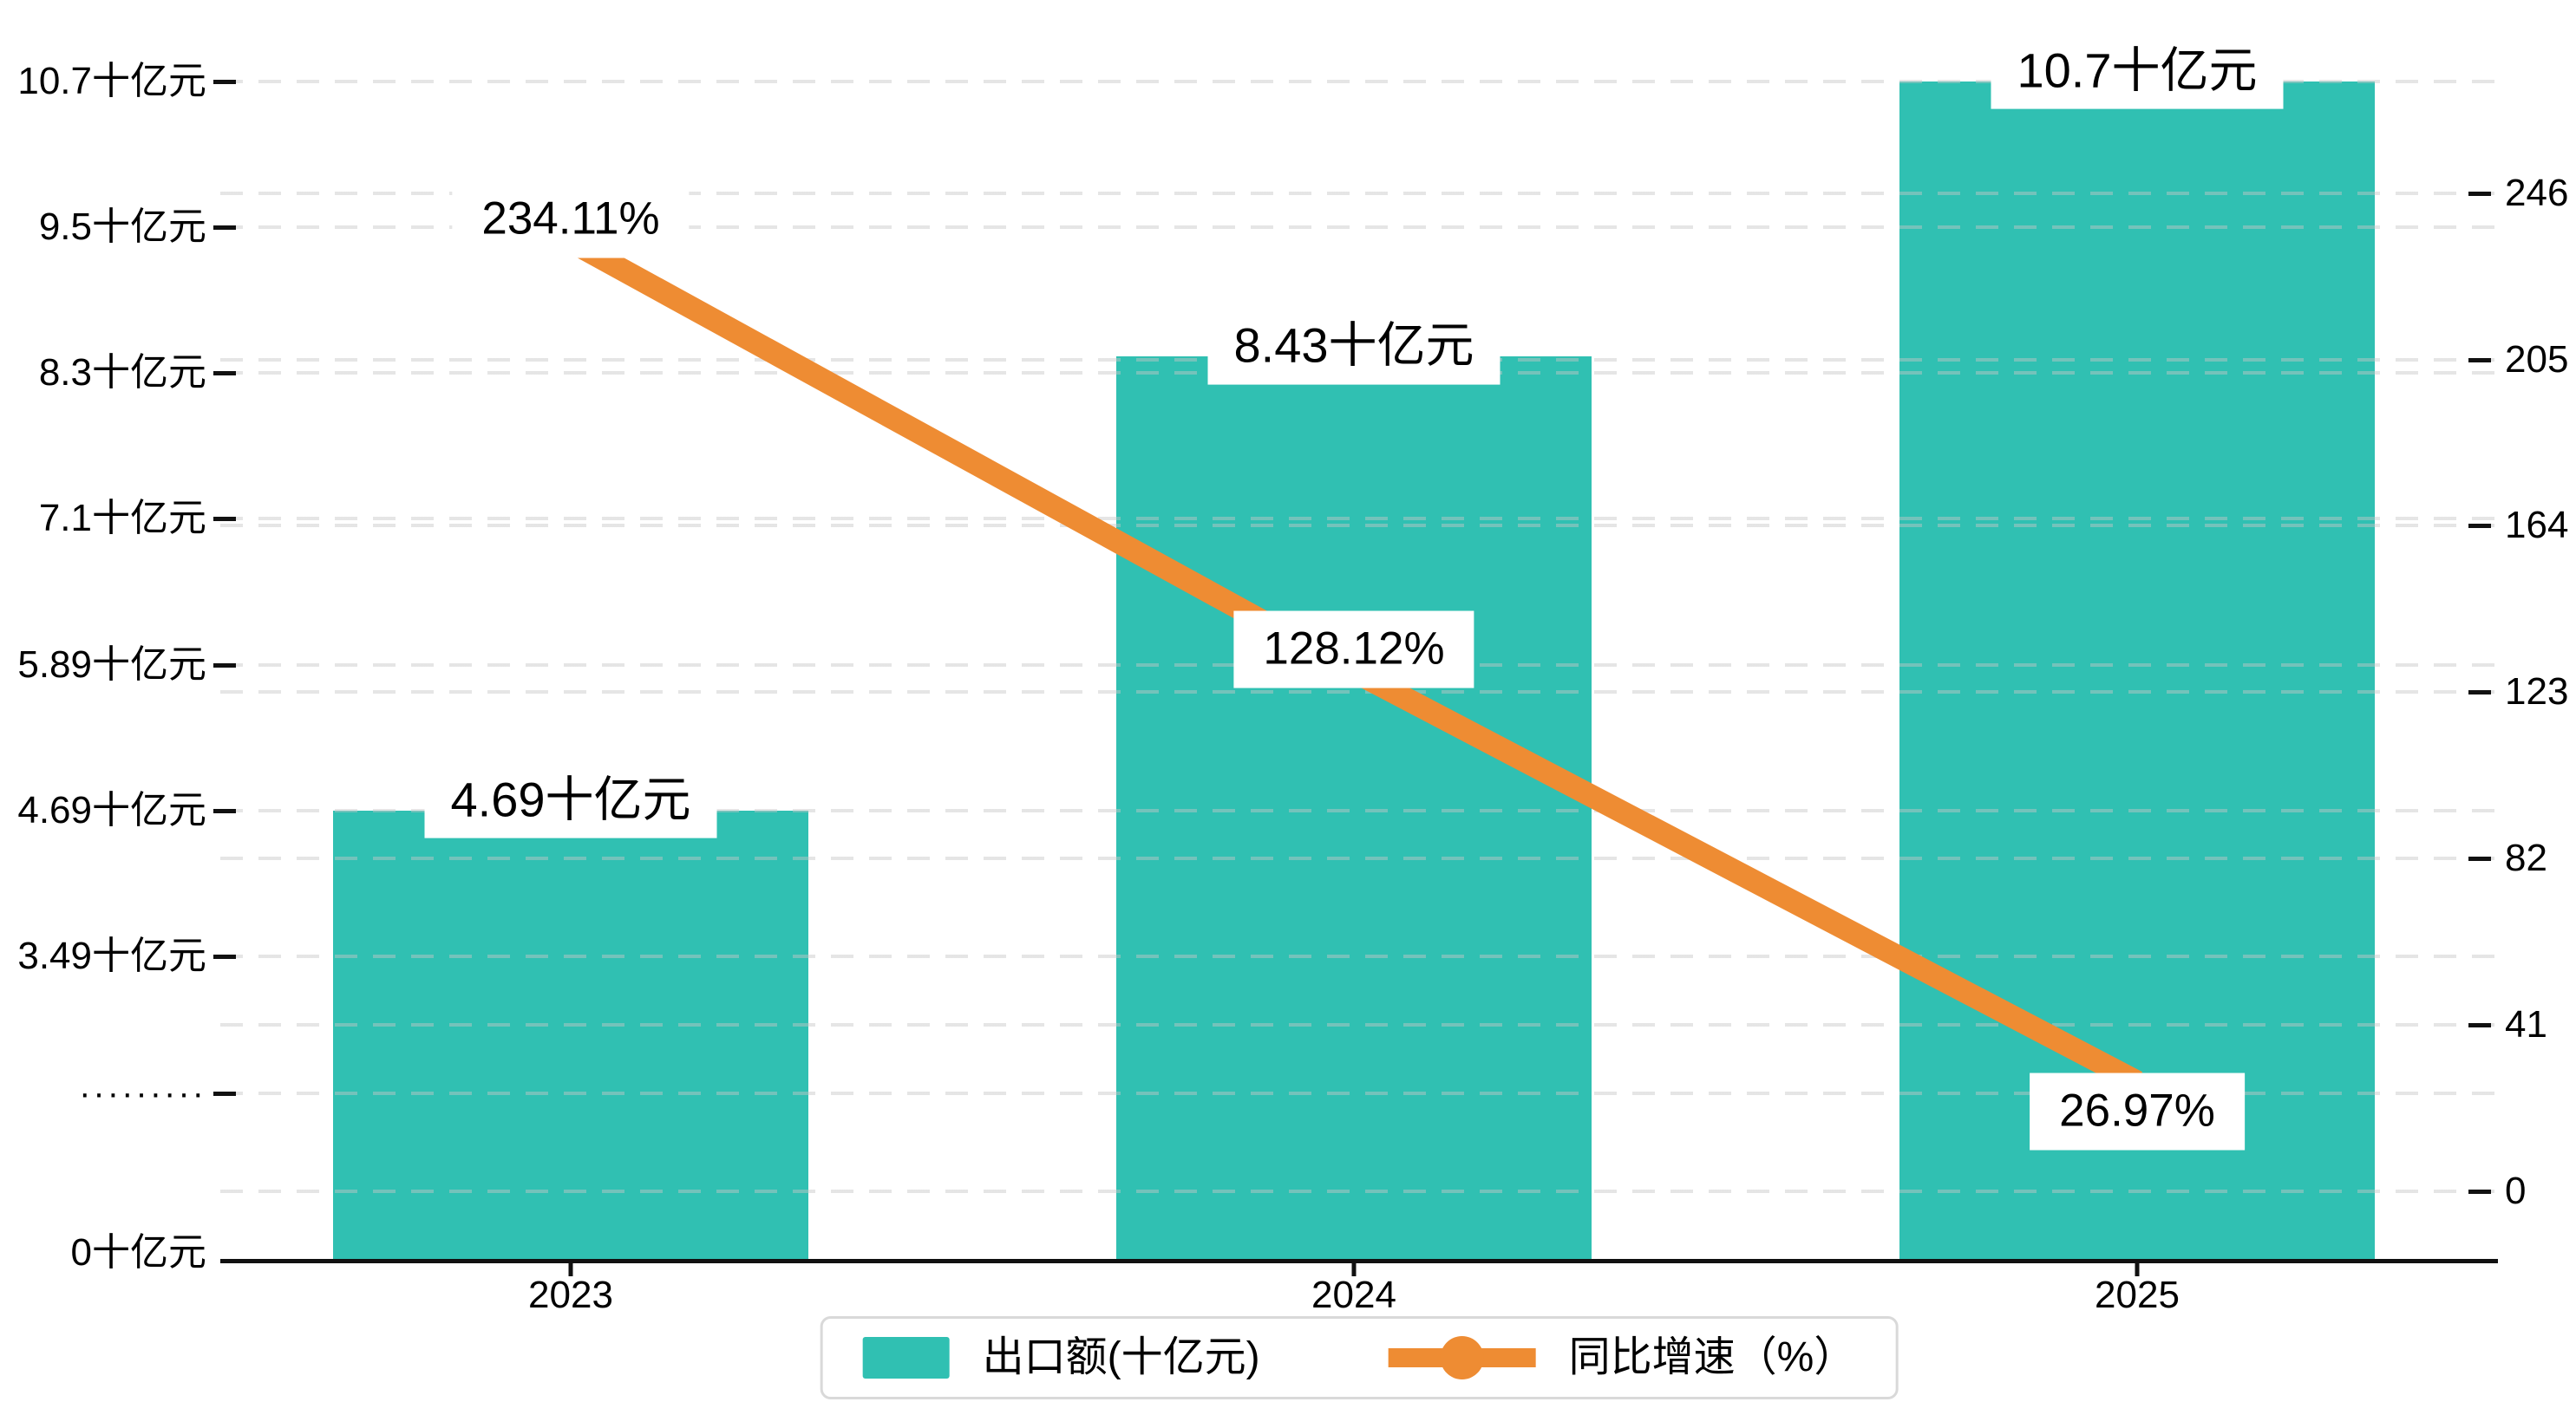 The width and height of the screenshot is (2576, 1415). Describe the element at coordinates (1353, 1295) in the screenshot. I see `x-tick-label: 2024` at that location.